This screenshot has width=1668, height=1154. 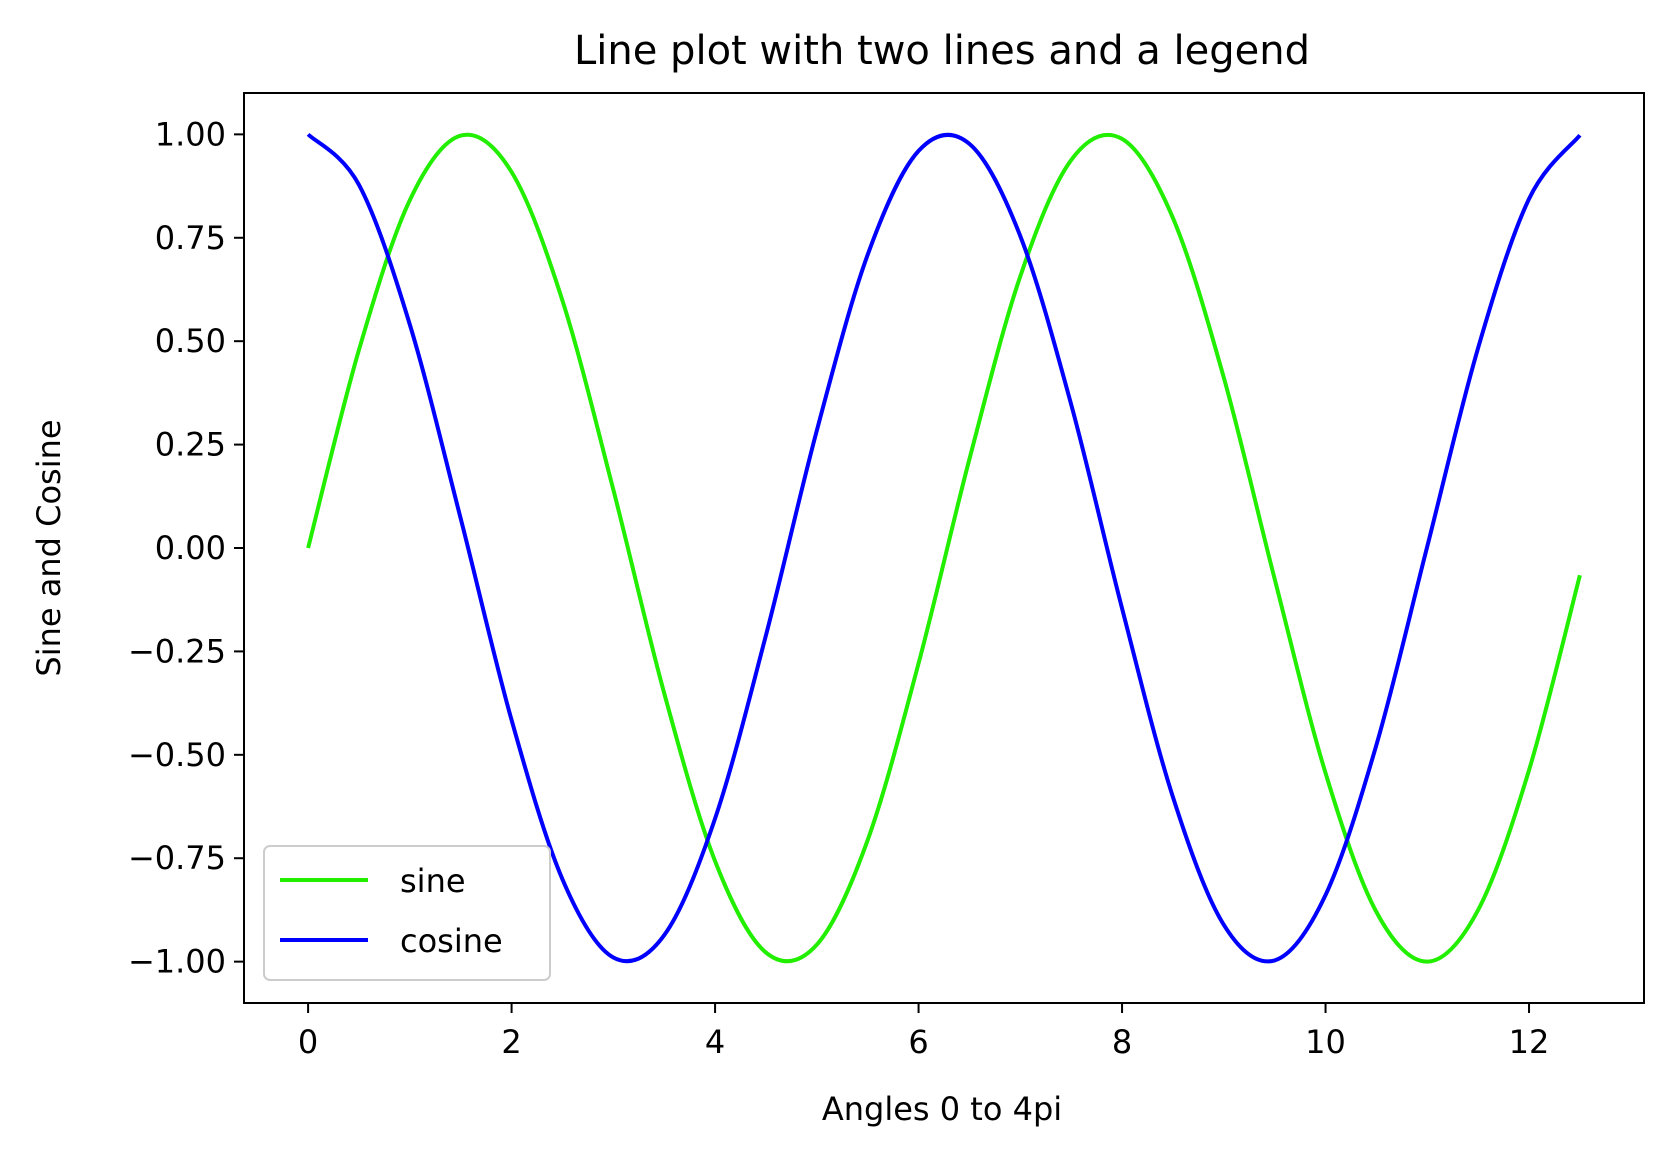 I want to click on x-tick-label: 2, so click(x=511, y=1042).